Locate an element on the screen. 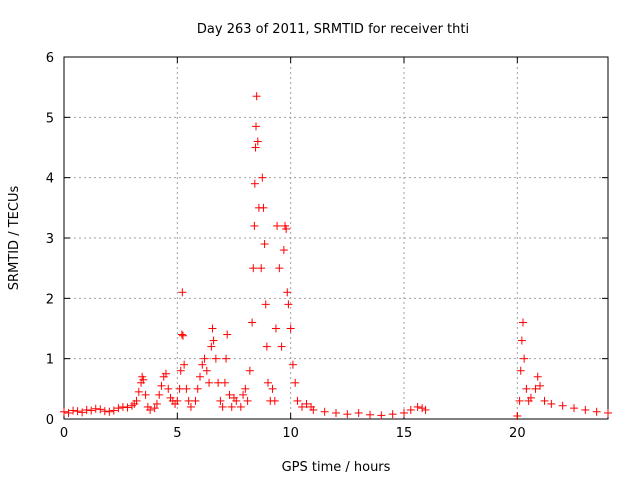 The image size is (640, 480). y-tick-label: 0 is located at coordinates (50, 420).